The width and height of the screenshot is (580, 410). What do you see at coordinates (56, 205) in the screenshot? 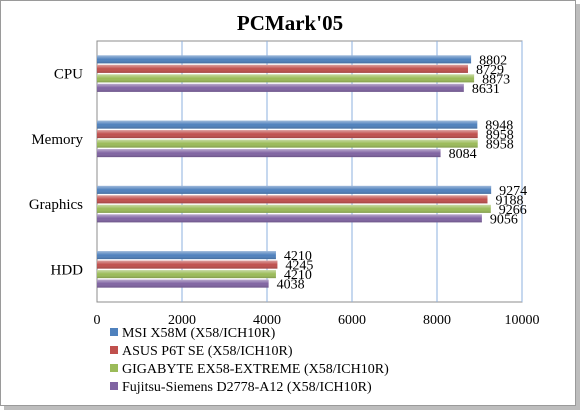
I see `category-label-graphics: Graphics` at bounding box center [56, 205].